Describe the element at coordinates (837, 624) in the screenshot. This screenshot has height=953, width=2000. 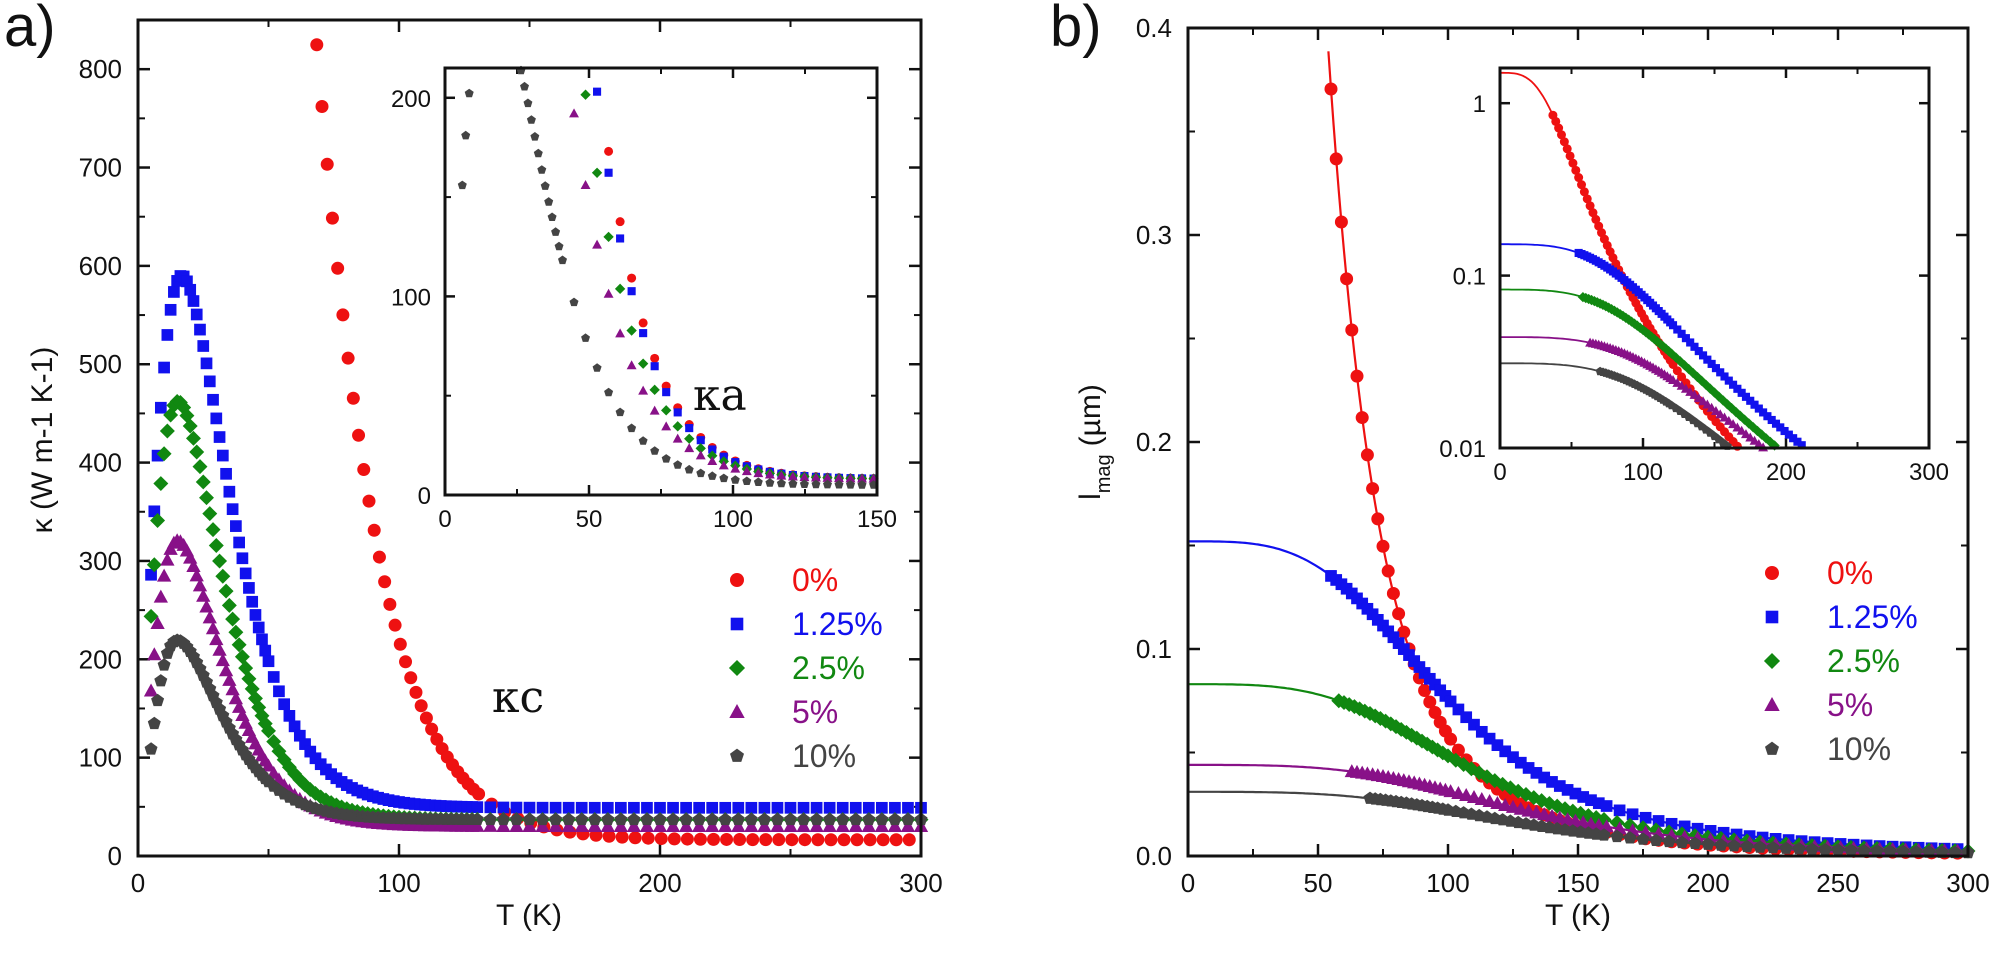
I see `legend-label: 1.25%` at that location.